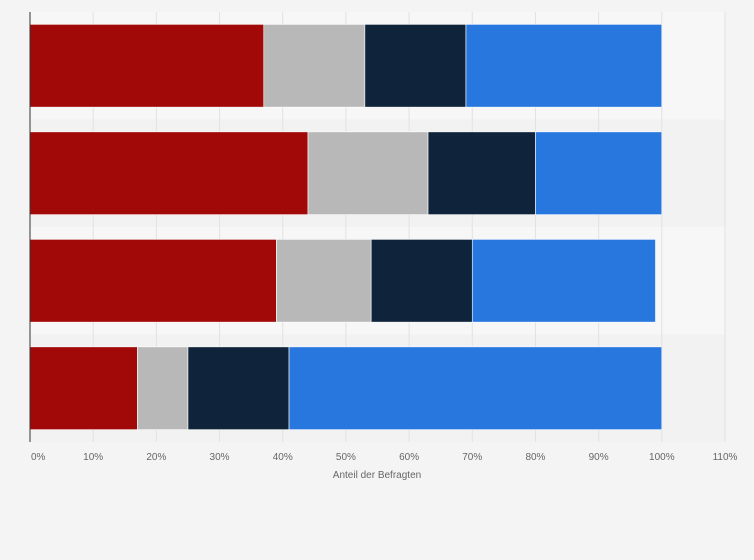  Describe the element at coordinates (346, 457) in the screenshot. I see `x-tick-label: 50%` at that location.